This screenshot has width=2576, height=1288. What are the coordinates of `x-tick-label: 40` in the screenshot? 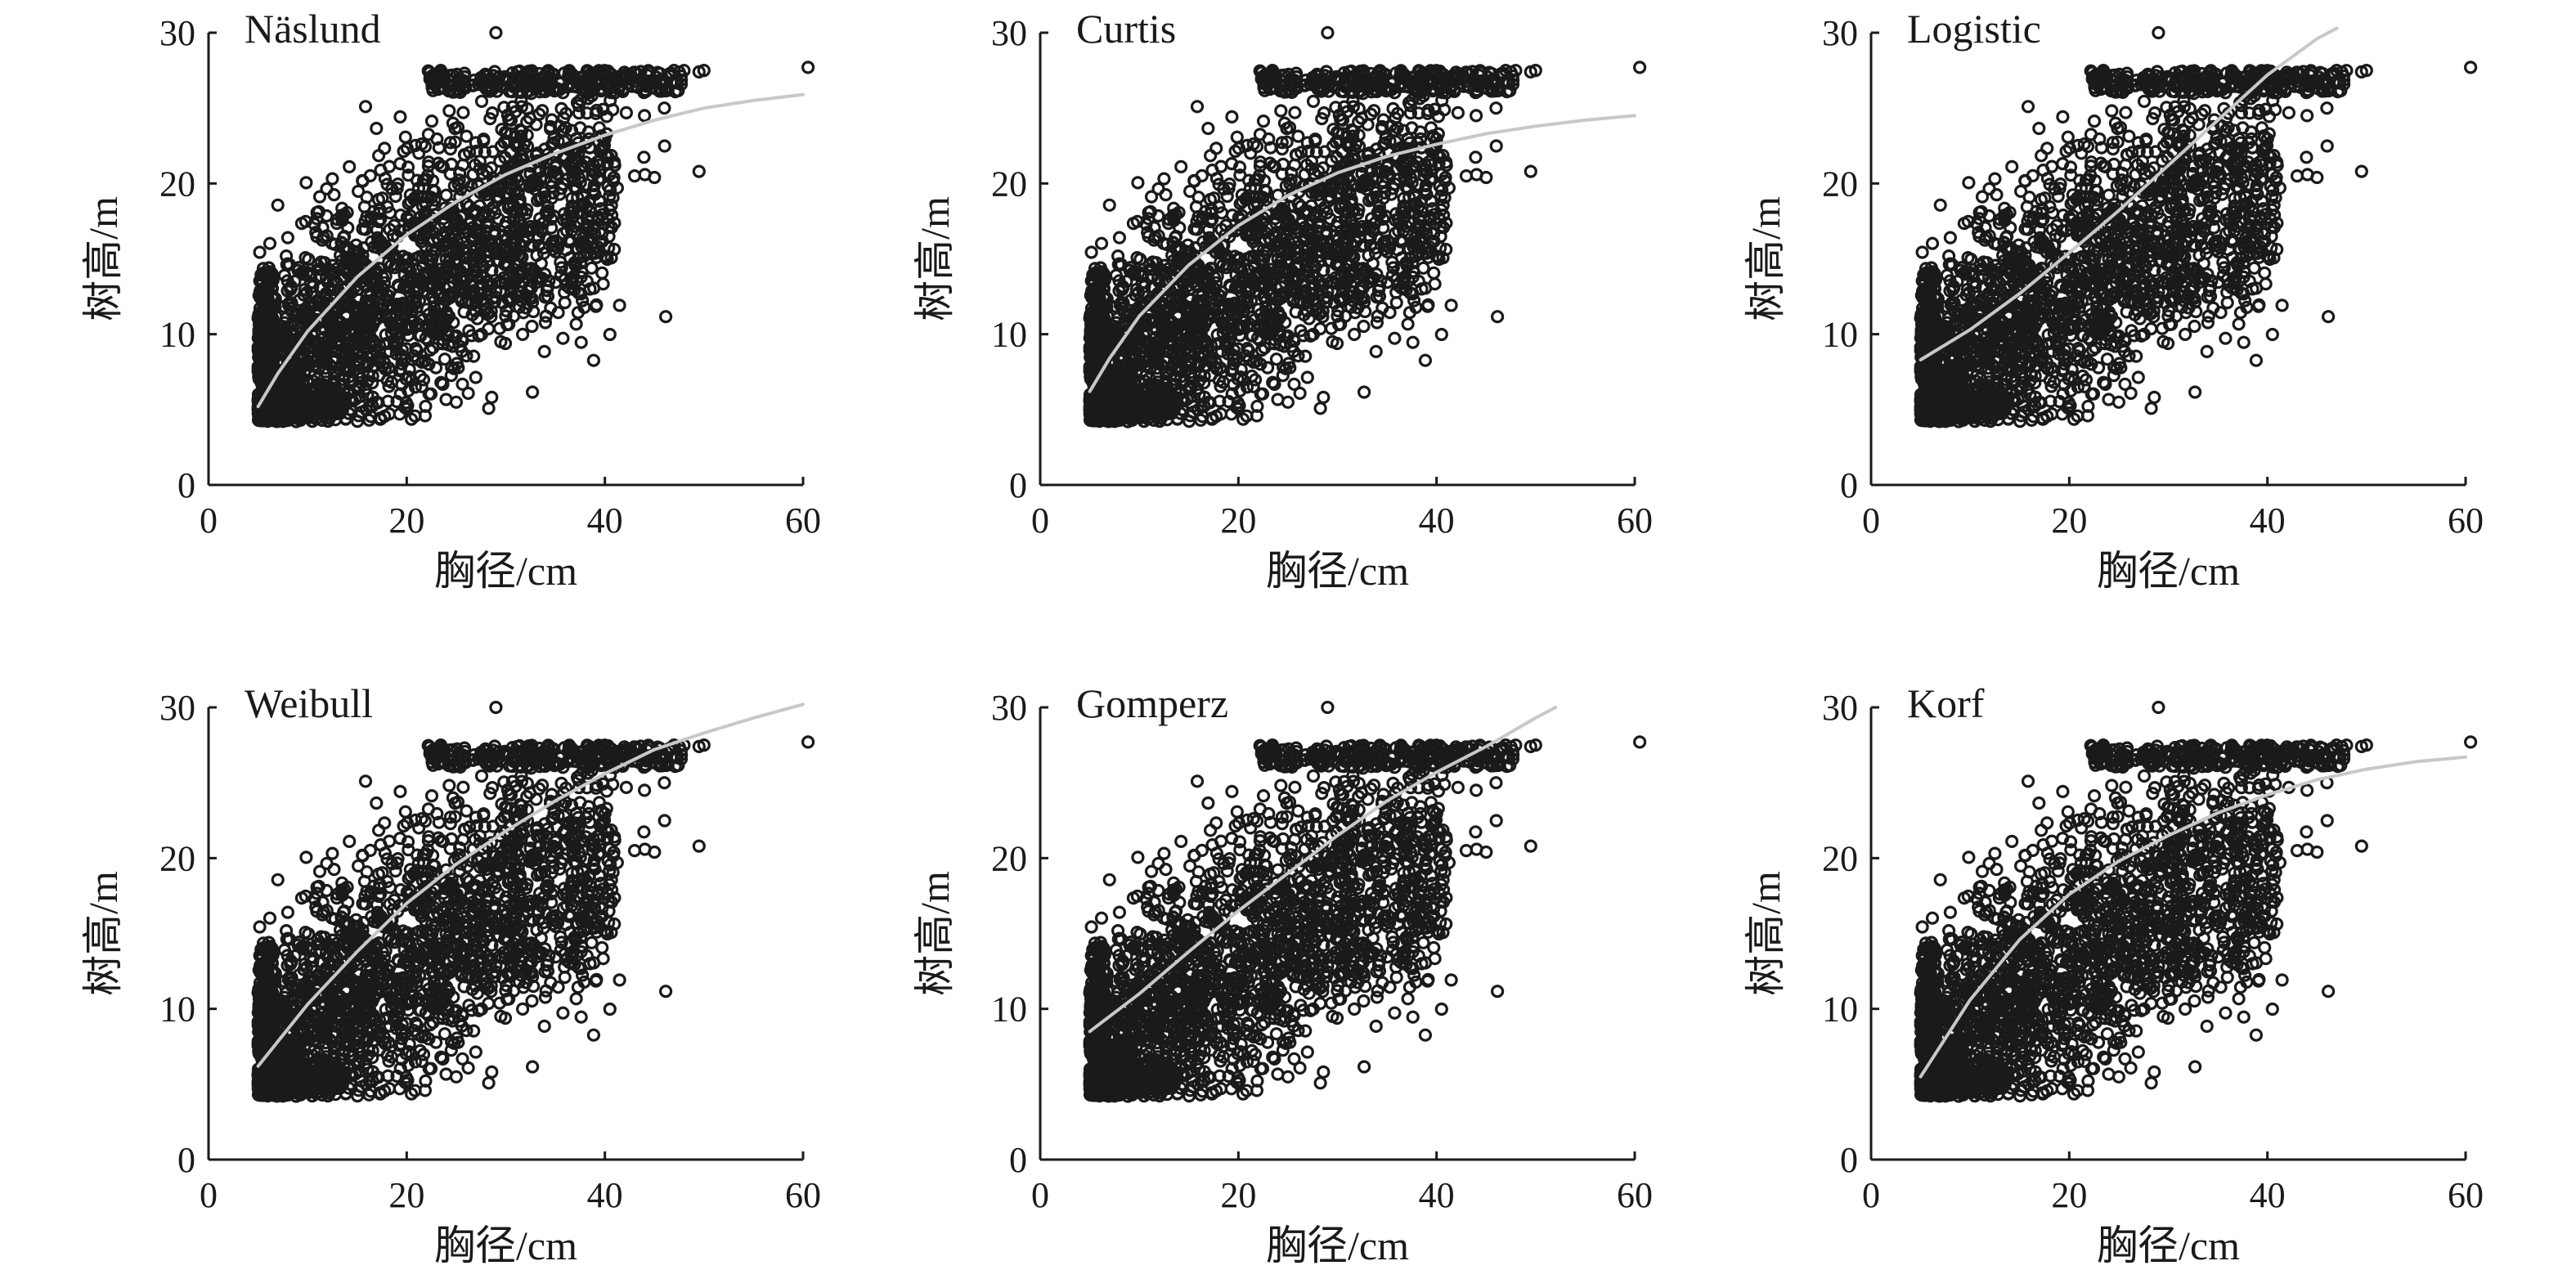 It's located at (605, 520).